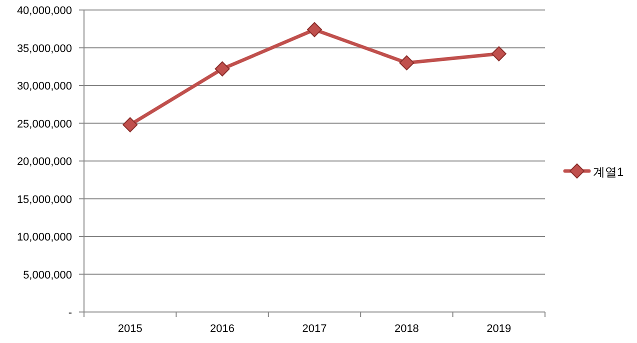 This screenshot has height=343, width=637. What do you see at coordinates (44, 86) in the screenshot?
I see `y-tick-label: 30,000,000` at bounding box center [44, 86].